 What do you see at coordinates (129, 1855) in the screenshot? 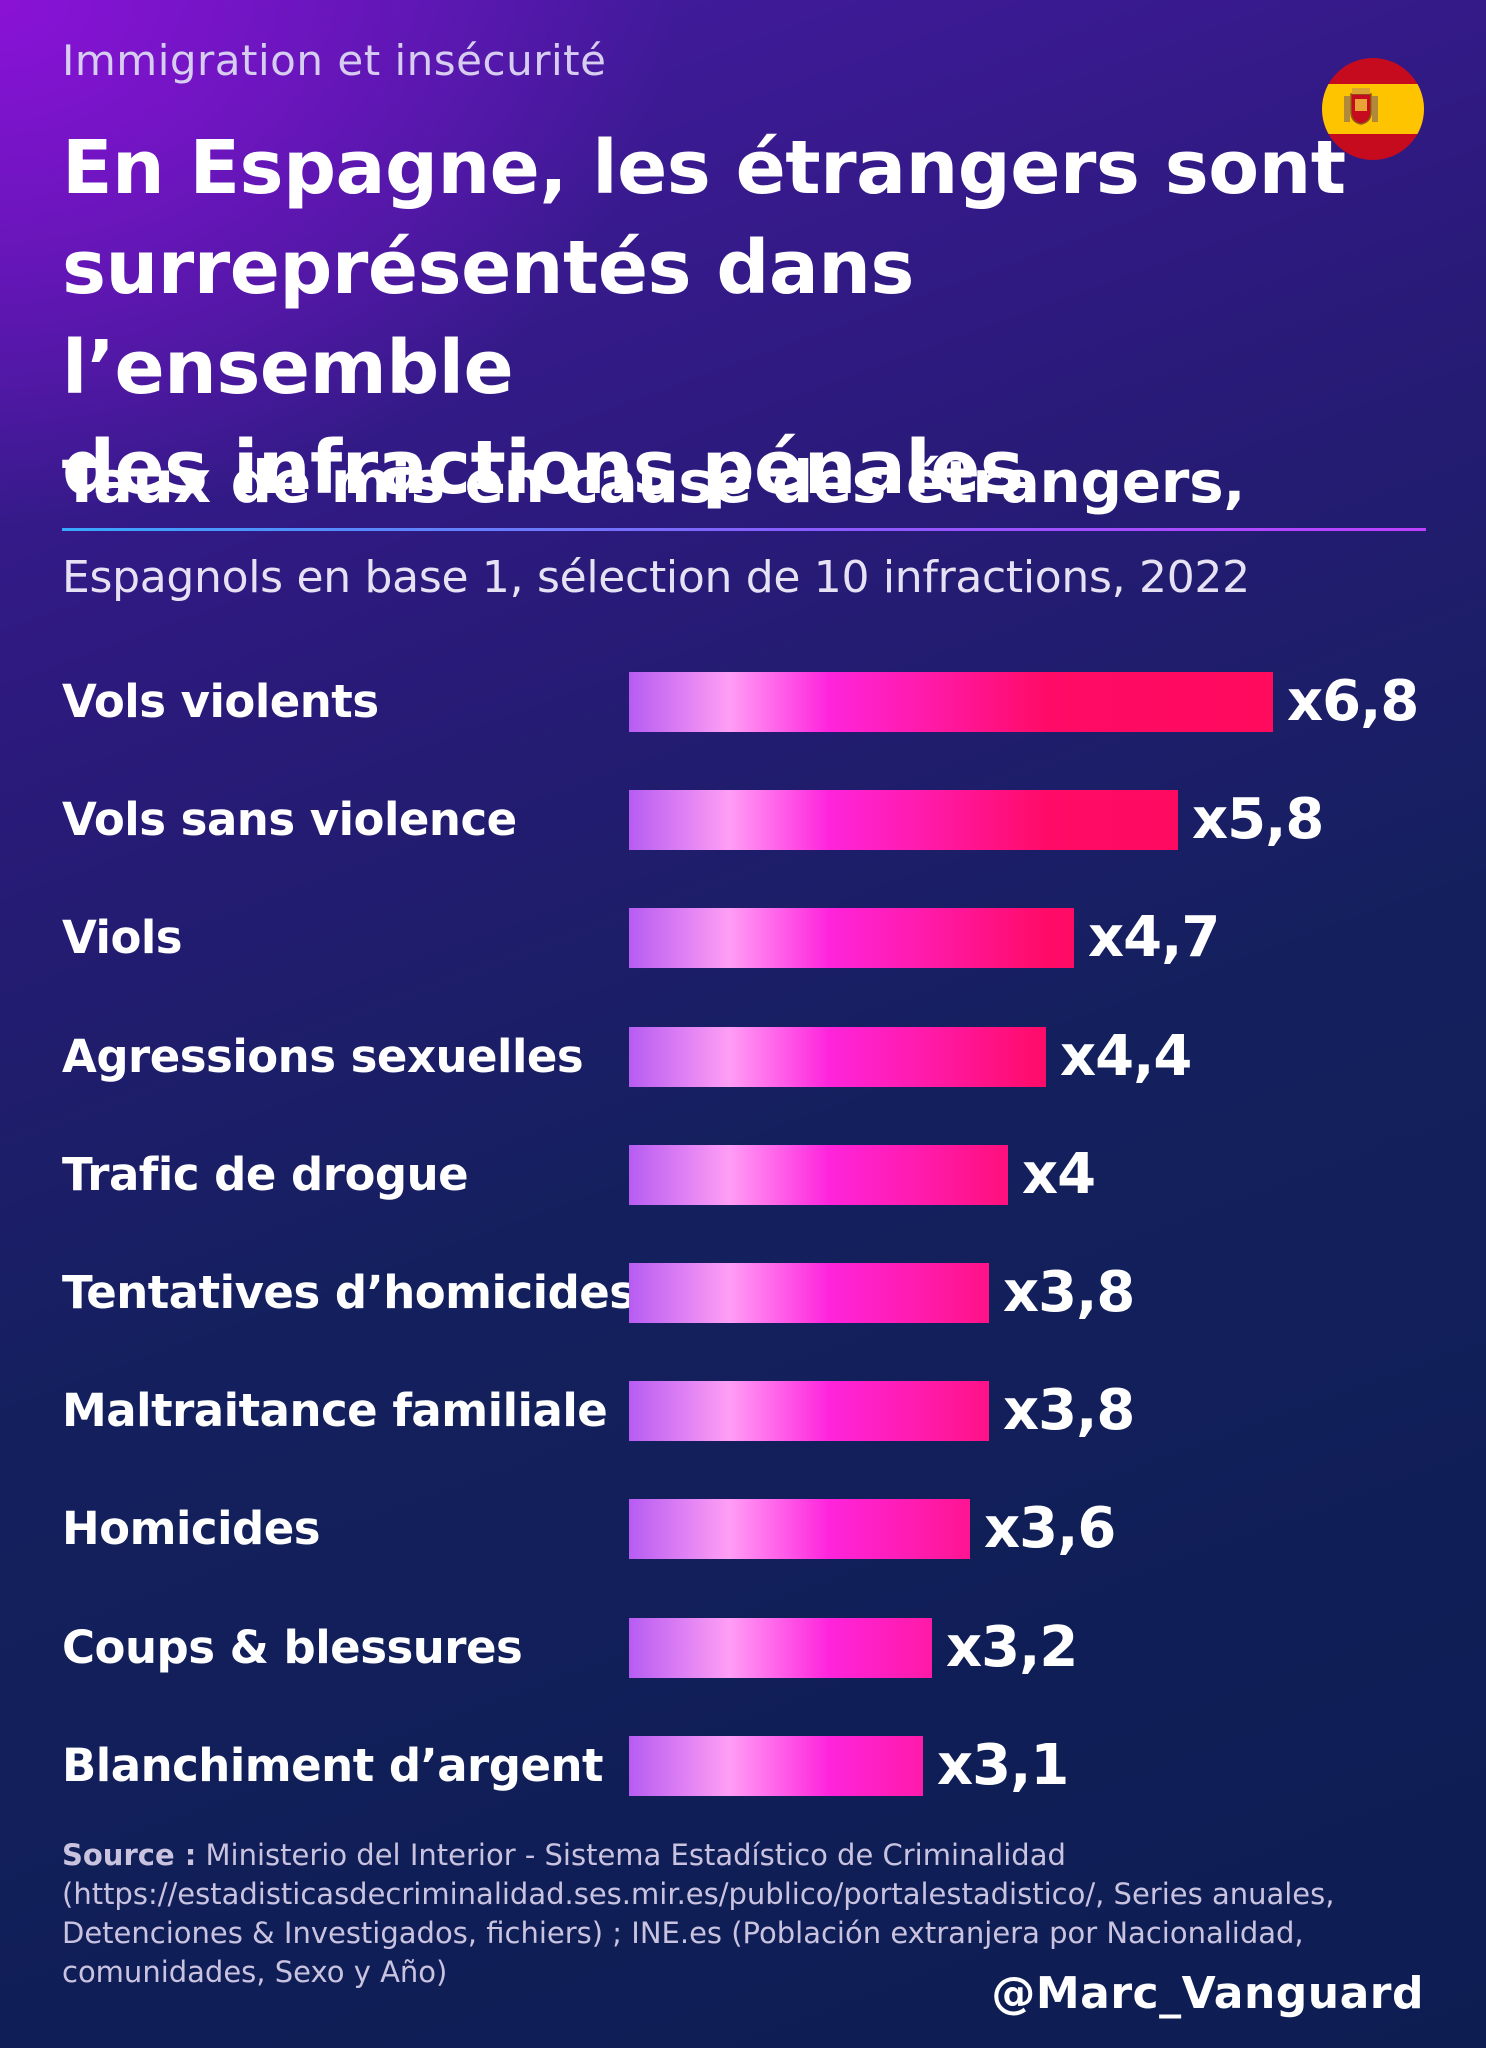
I see `source-label: Source :` at bounding box center [129, 1855].